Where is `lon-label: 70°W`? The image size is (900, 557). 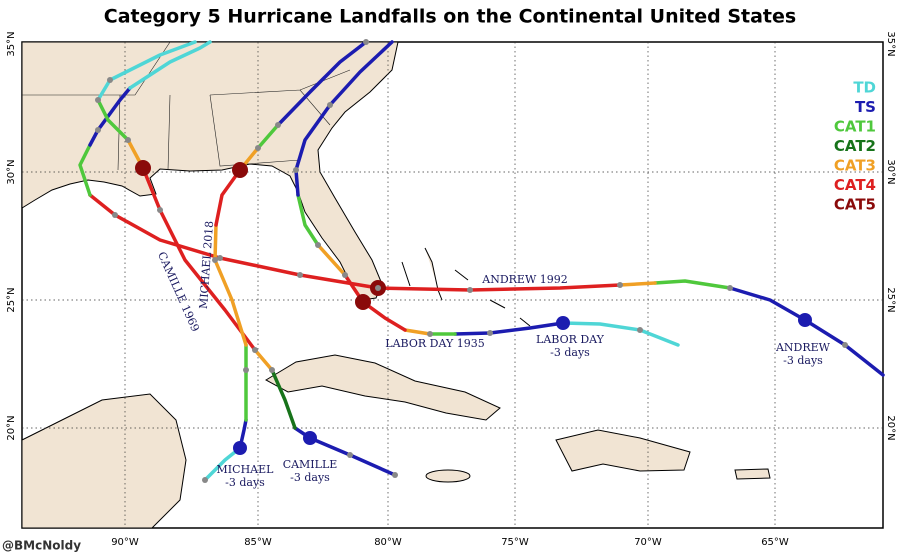
lon-label: 70°W is located at coordinates (648, 542).